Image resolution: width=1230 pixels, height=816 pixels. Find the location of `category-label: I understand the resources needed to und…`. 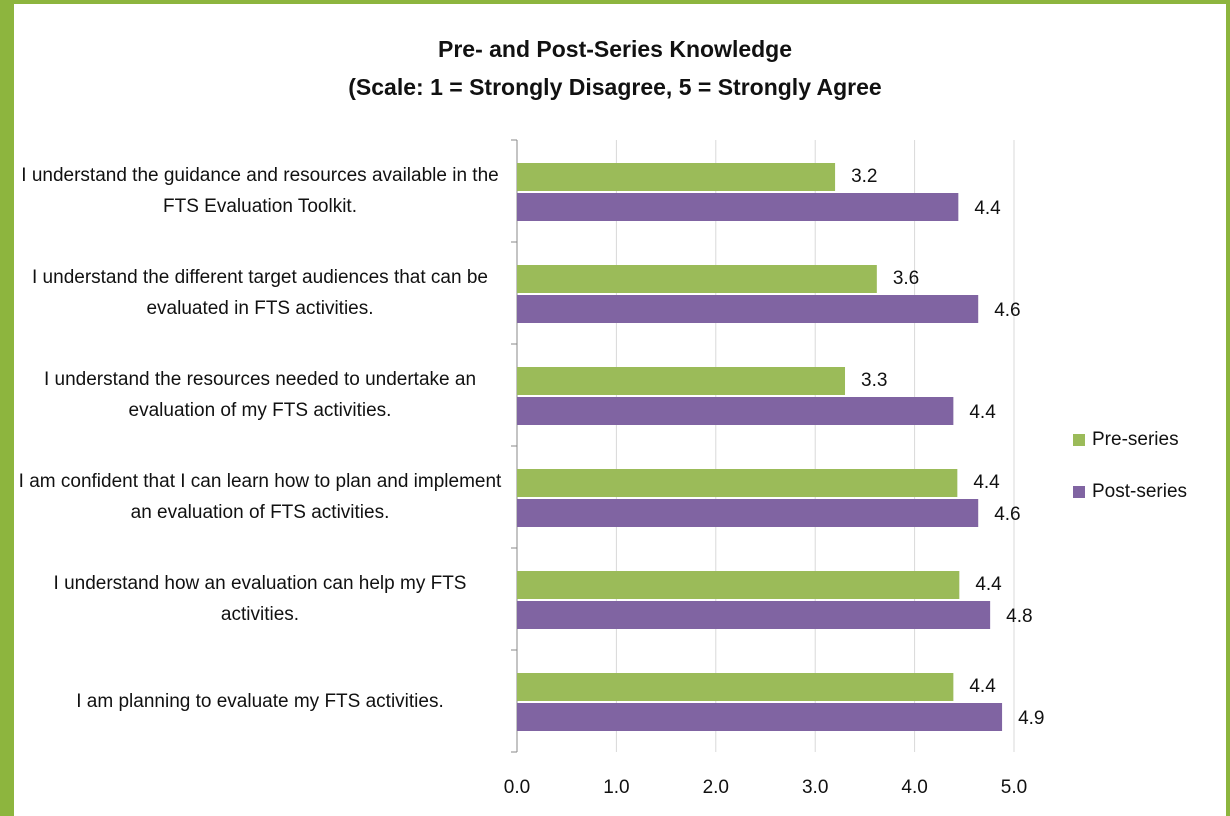

category-label: I understand the resources needed to und… is located at coordinates (260, 395).